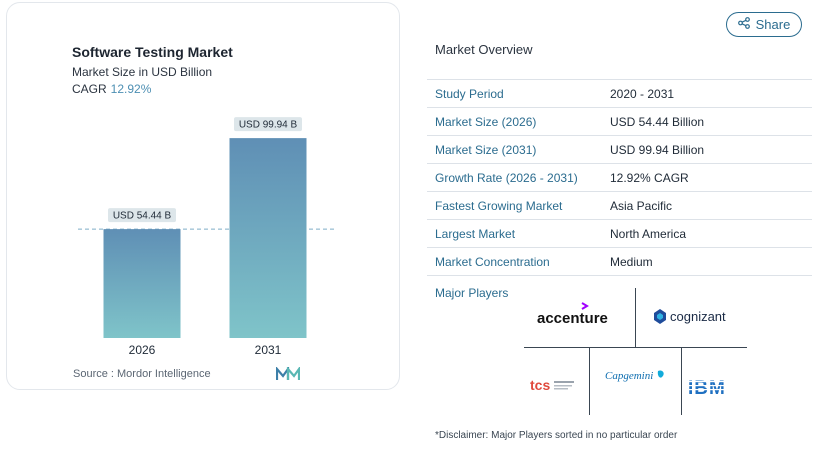  I want to click on table-row: Market Size (2026) USD 54.44 Billion, so click(619, 122).